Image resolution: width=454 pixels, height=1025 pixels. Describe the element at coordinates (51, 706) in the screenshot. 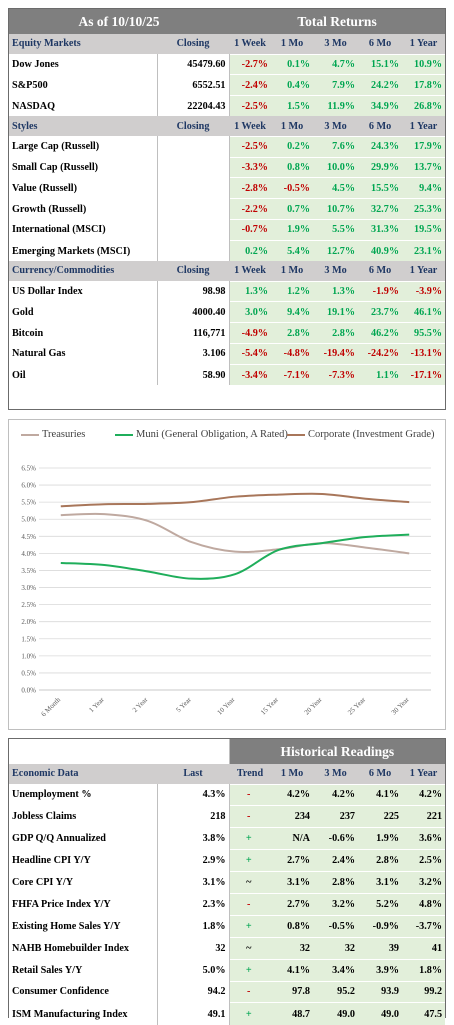

I see `x-tick-label: 6 Month` at that location.